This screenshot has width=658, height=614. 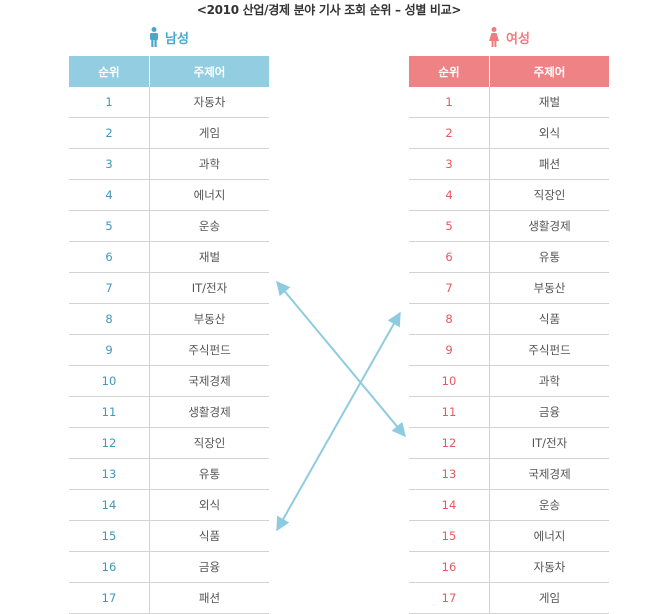 I want to click on female-heading: 여성, so click(x=509, y=37).